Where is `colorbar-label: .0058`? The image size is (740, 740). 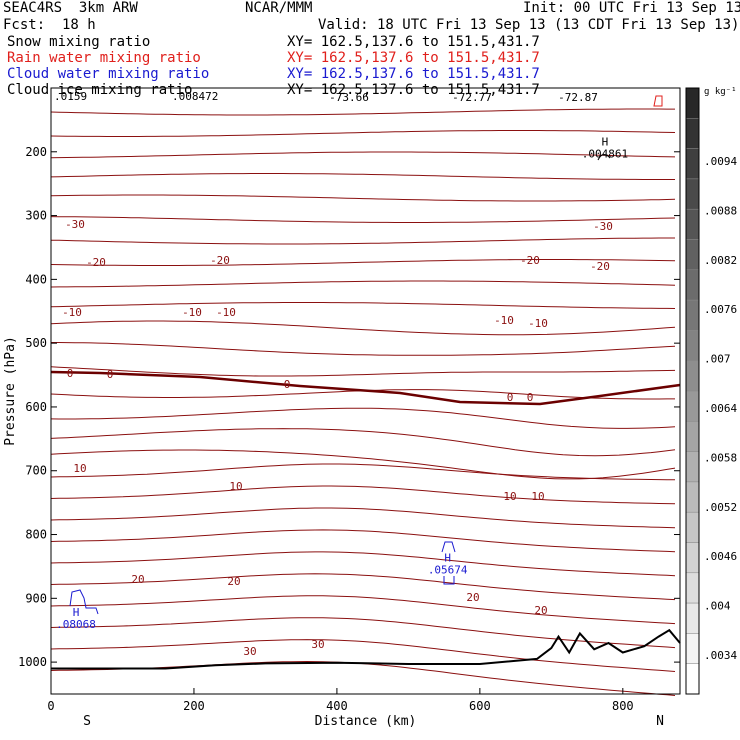
colorbar-label: .0058 is located at coordinates (720, 457).